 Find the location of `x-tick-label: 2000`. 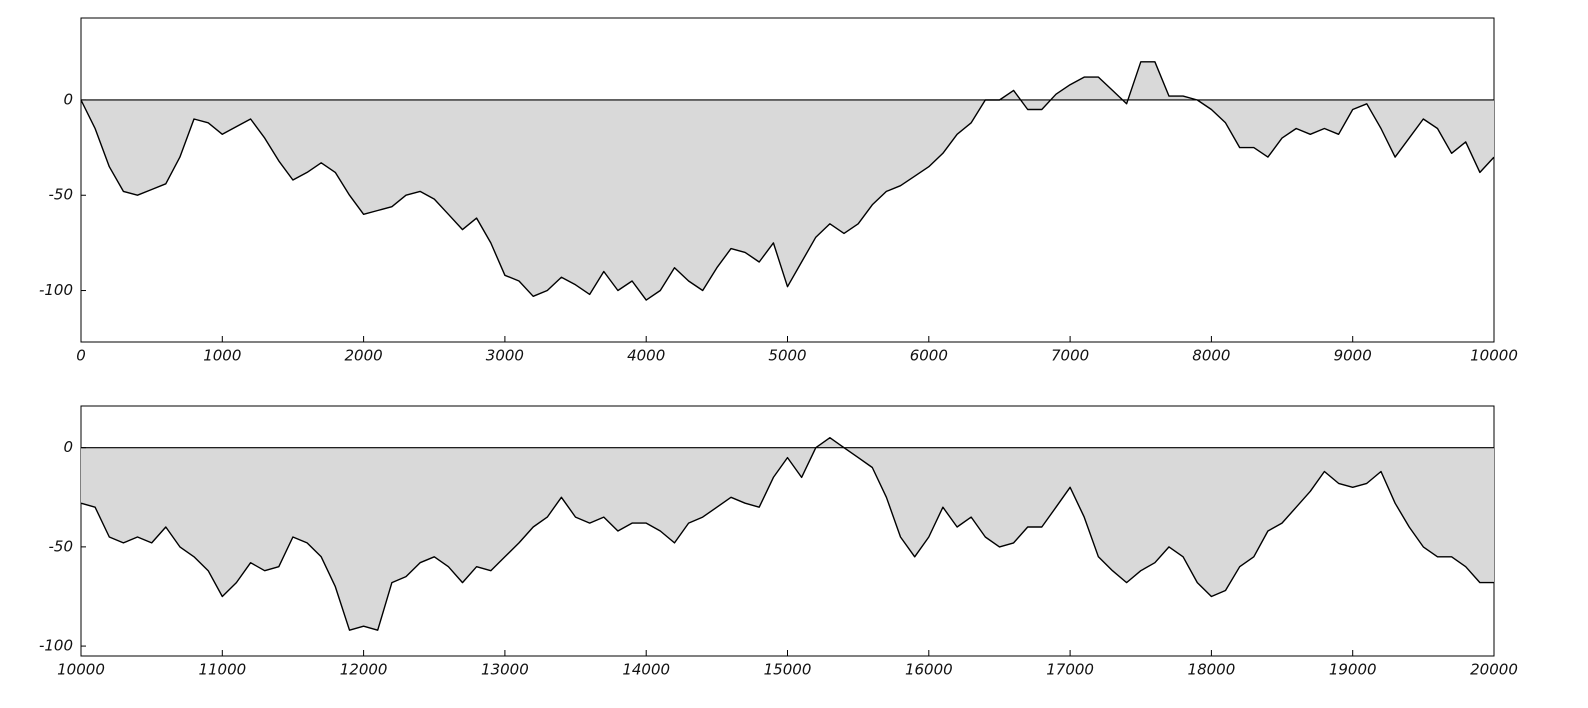

x-tick-label: 2000 is located at coordinates (364, 356).